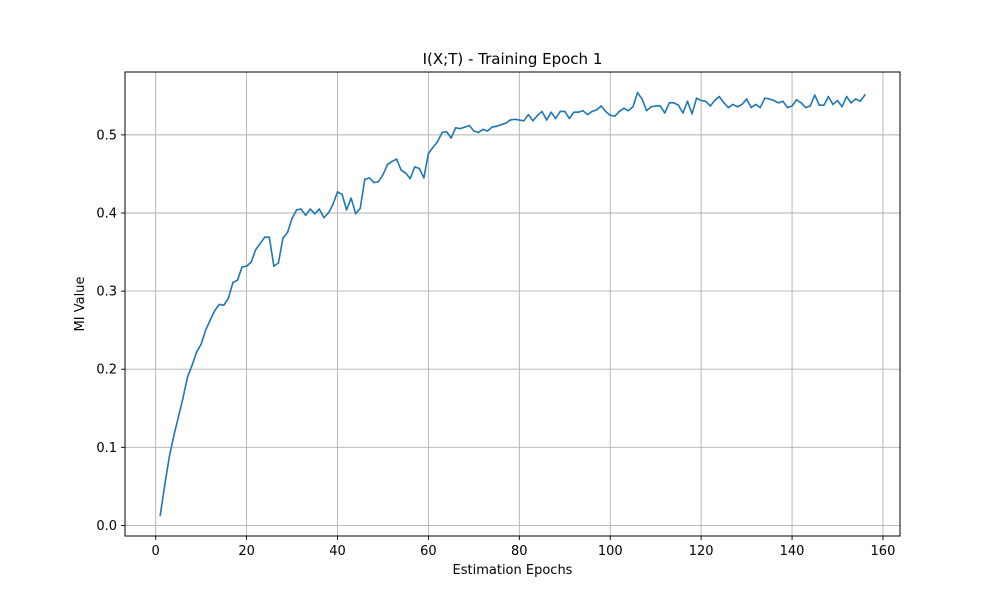  I want to click on x-tick-label: 100, so click(610, 551).